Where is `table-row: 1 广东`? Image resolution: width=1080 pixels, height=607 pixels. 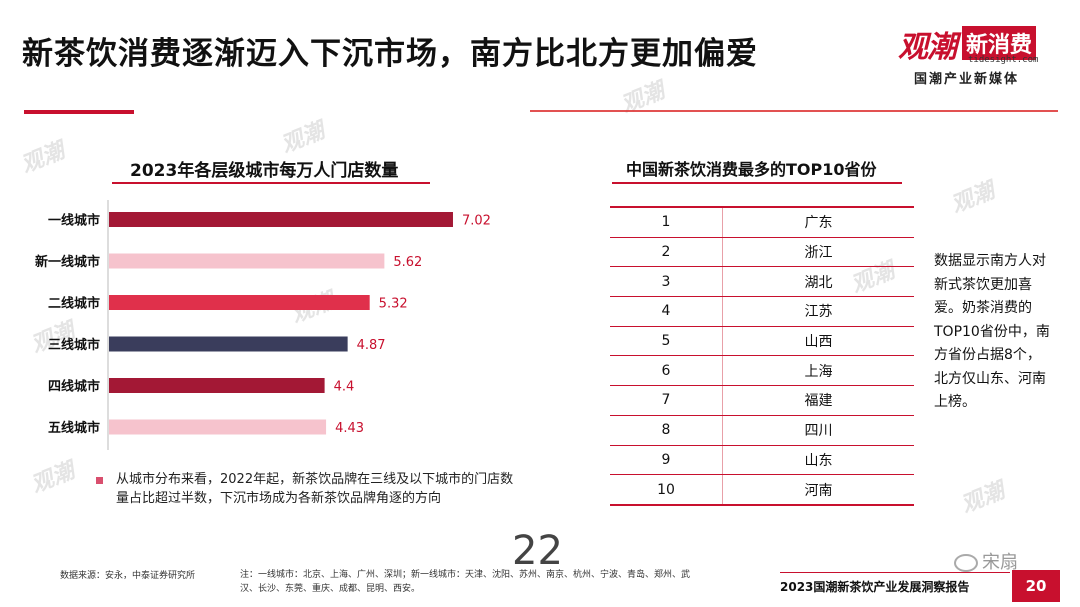
table-row: 1 广东 is located at coordinates (762, 221).